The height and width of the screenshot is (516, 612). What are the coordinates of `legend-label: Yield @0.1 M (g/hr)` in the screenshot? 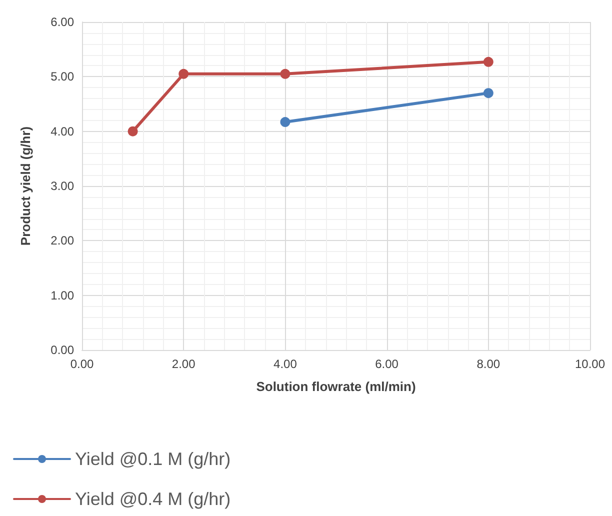 It's located at (153, 459).